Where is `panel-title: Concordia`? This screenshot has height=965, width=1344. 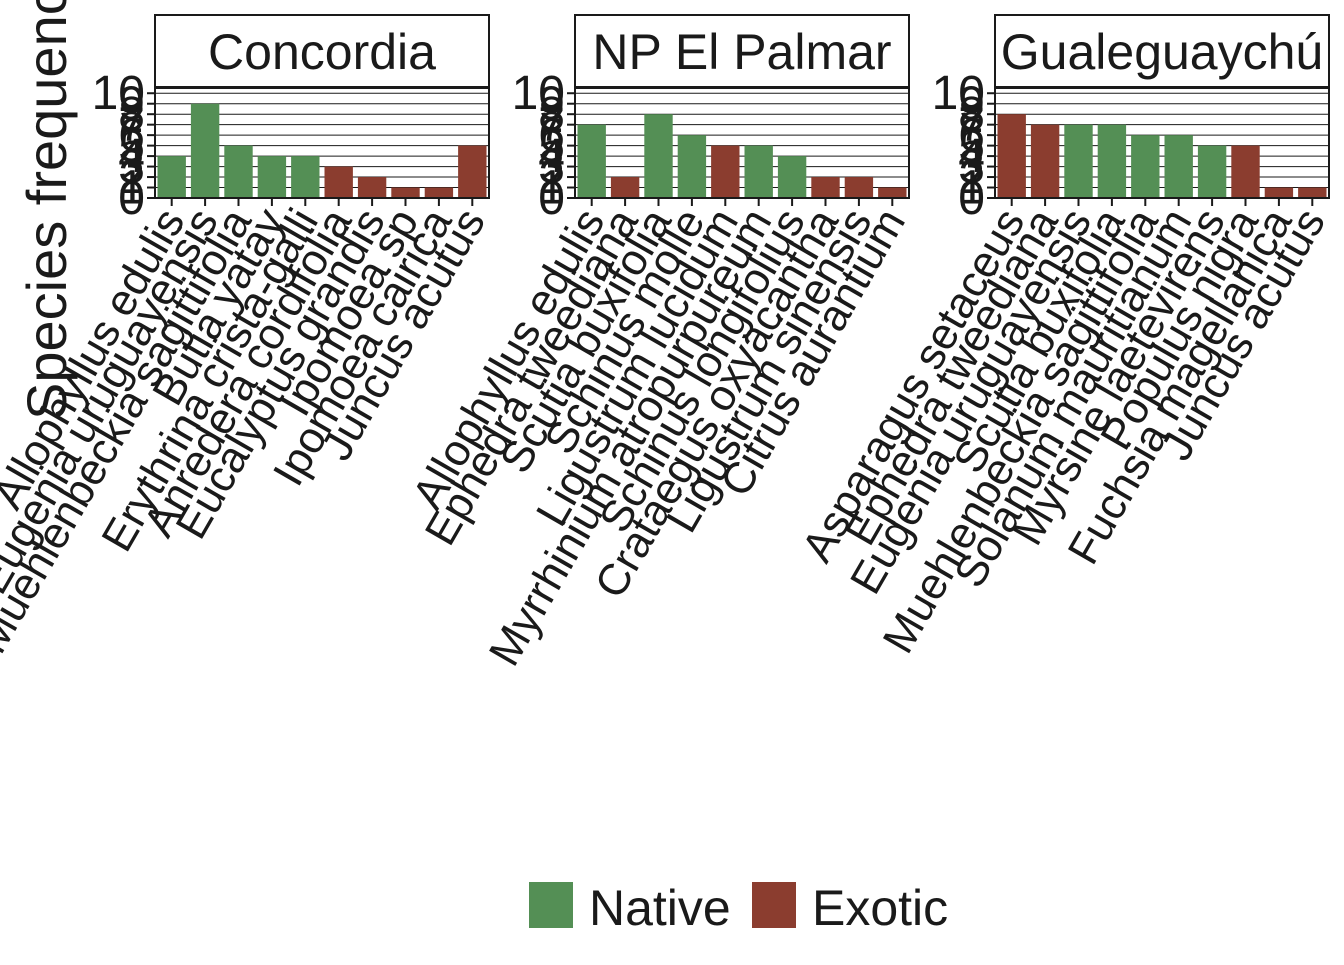
panel-title: Concordia is located at coordinates (322, 52).